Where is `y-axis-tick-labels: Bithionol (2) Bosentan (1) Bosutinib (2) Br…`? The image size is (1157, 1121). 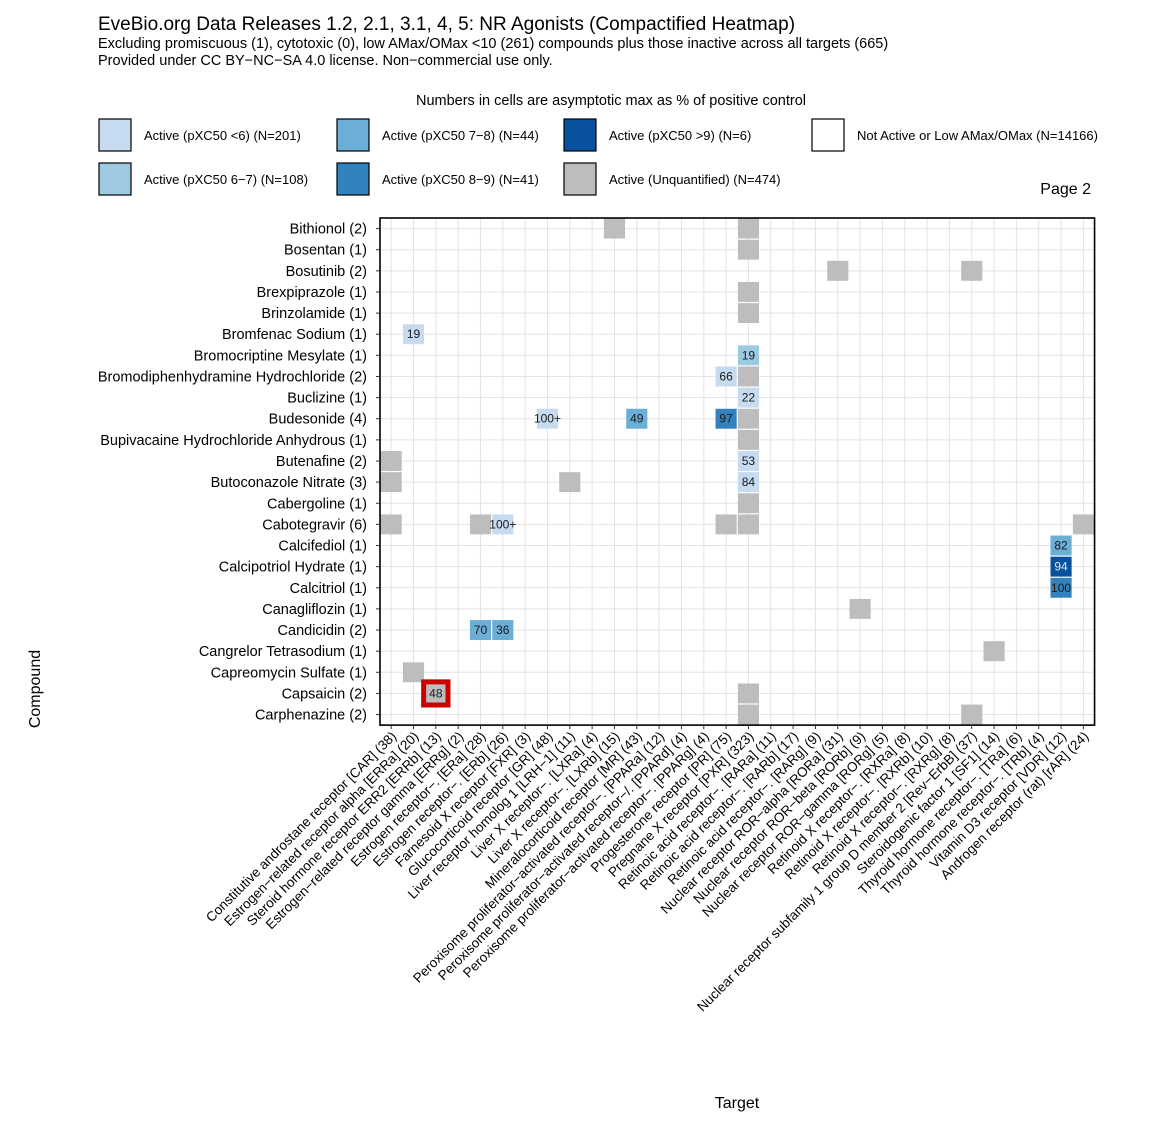
y-axis-tick-labels: Bithionol (2) Bosentan (1) Bosutinib (2) Br… is located at coordinates (239, 473).